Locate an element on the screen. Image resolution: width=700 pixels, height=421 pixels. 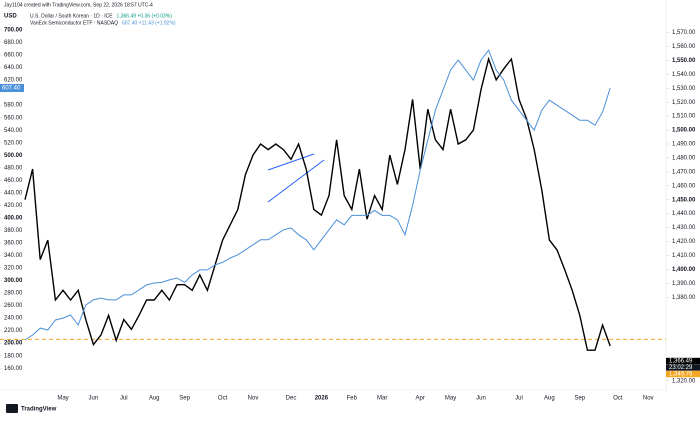
legend-value: 1,366.49 +0.36 (+0.03%) is located at coordinates (145, 16).